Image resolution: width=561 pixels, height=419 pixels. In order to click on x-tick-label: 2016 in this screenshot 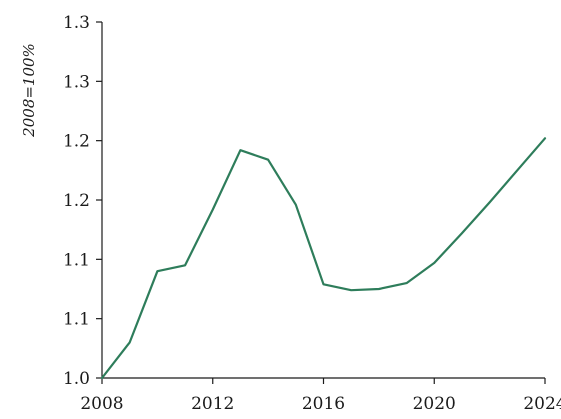, I will do `click(323, 404)`.